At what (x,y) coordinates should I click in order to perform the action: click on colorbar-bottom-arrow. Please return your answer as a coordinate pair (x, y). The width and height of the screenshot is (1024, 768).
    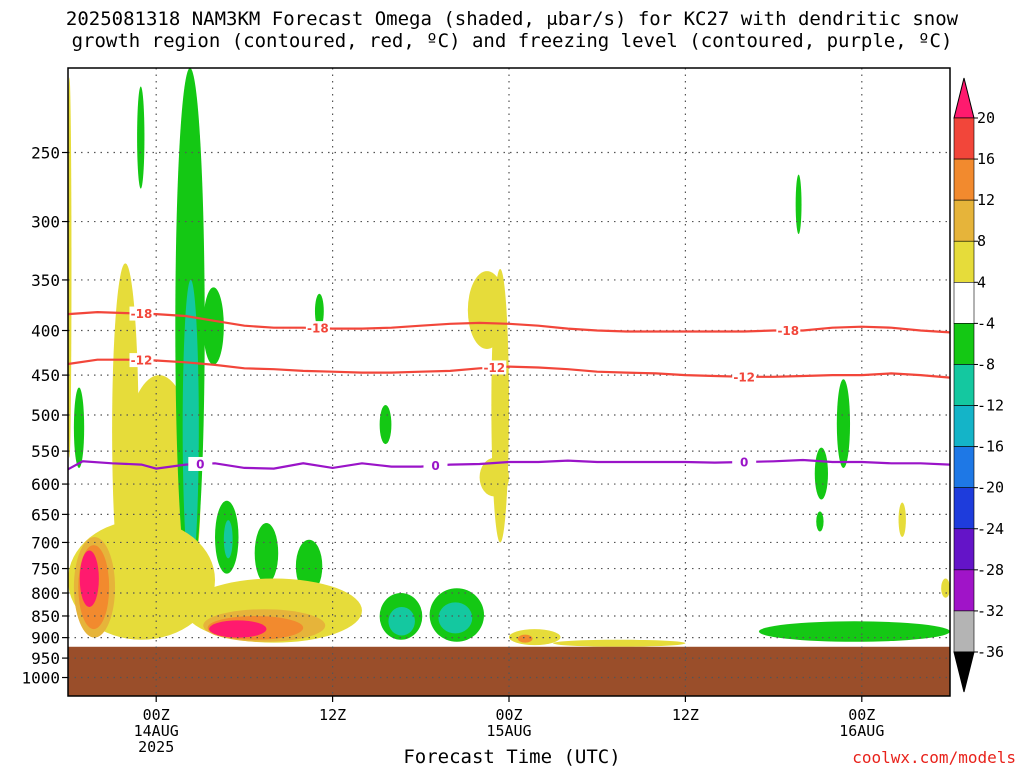
    Looking at the image, I should click on (964, 672).